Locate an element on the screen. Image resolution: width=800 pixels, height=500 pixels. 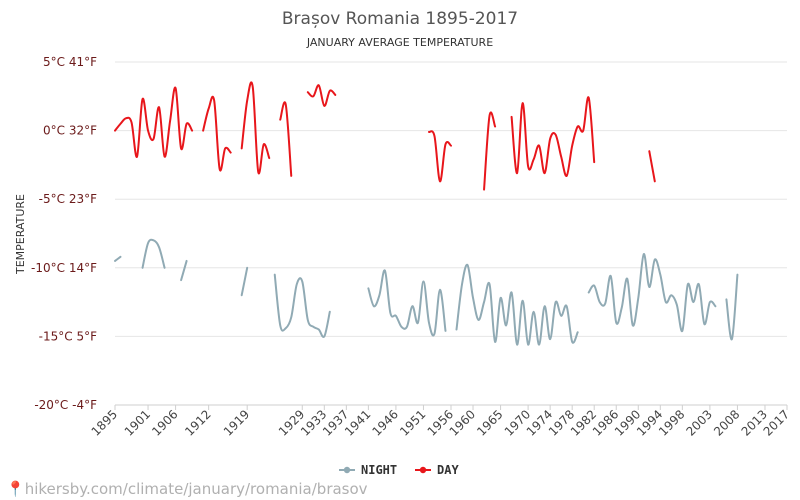
x-tick-label: 2017 is located at coordinates (776, 422).